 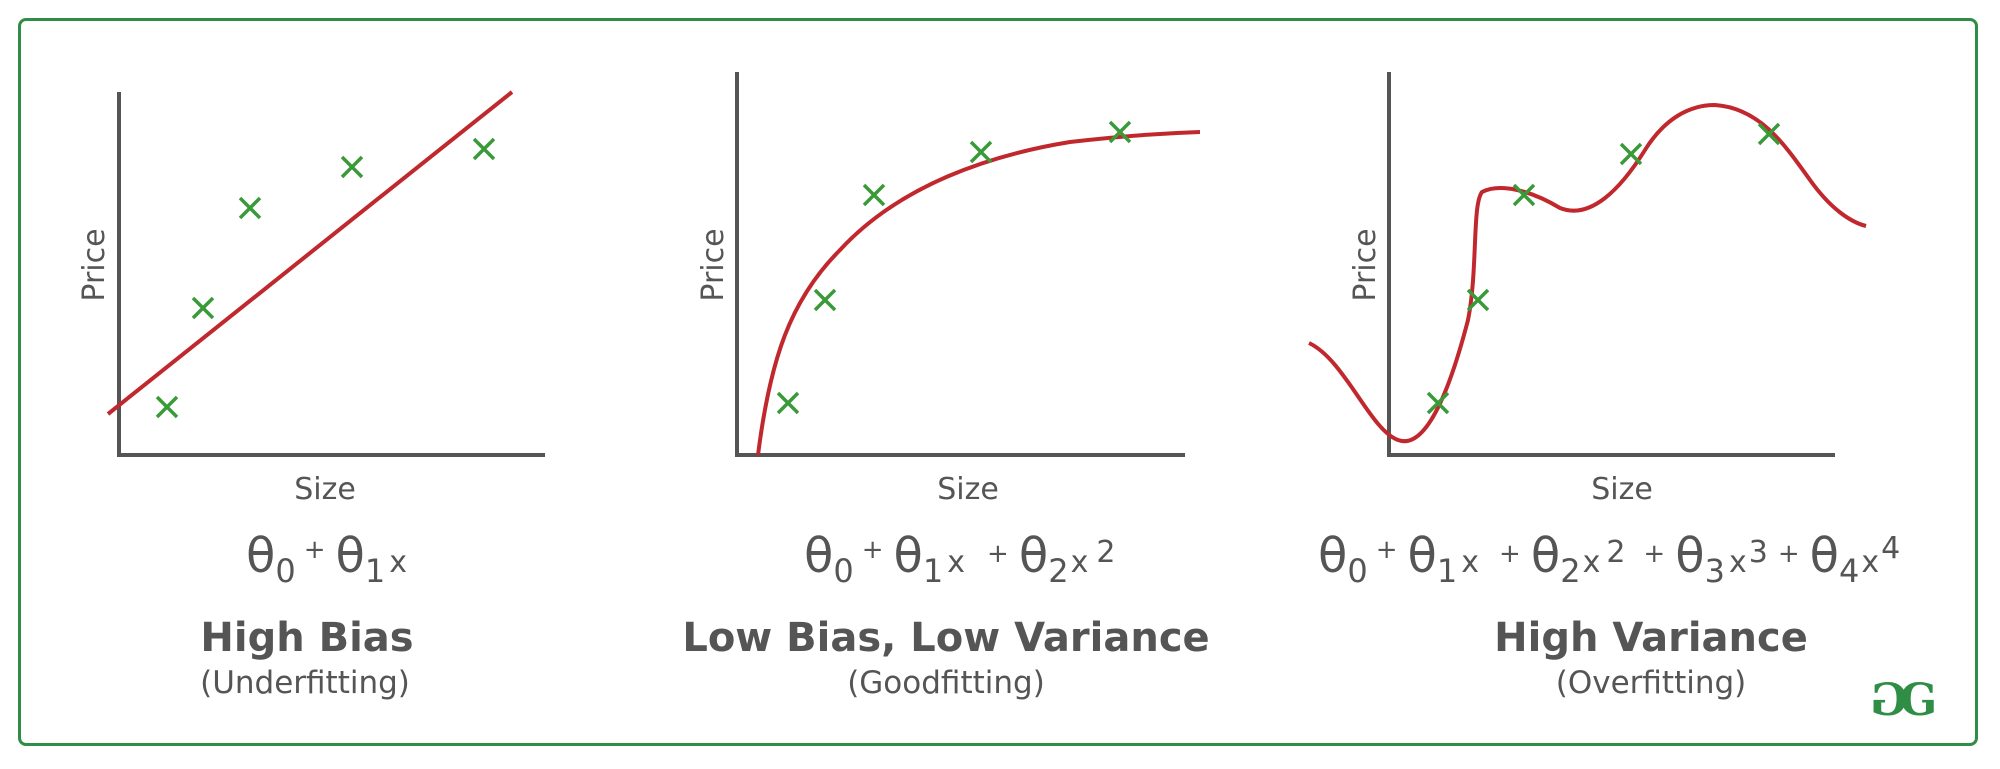 I want to click on panel-title: High Bias, so click(x=306, y=638).